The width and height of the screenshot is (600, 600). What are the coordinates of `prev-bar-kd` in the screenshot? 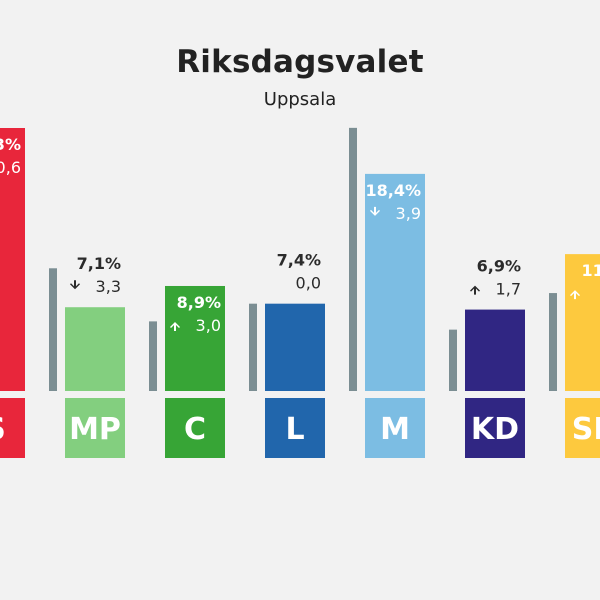 It's located at (453, 360).